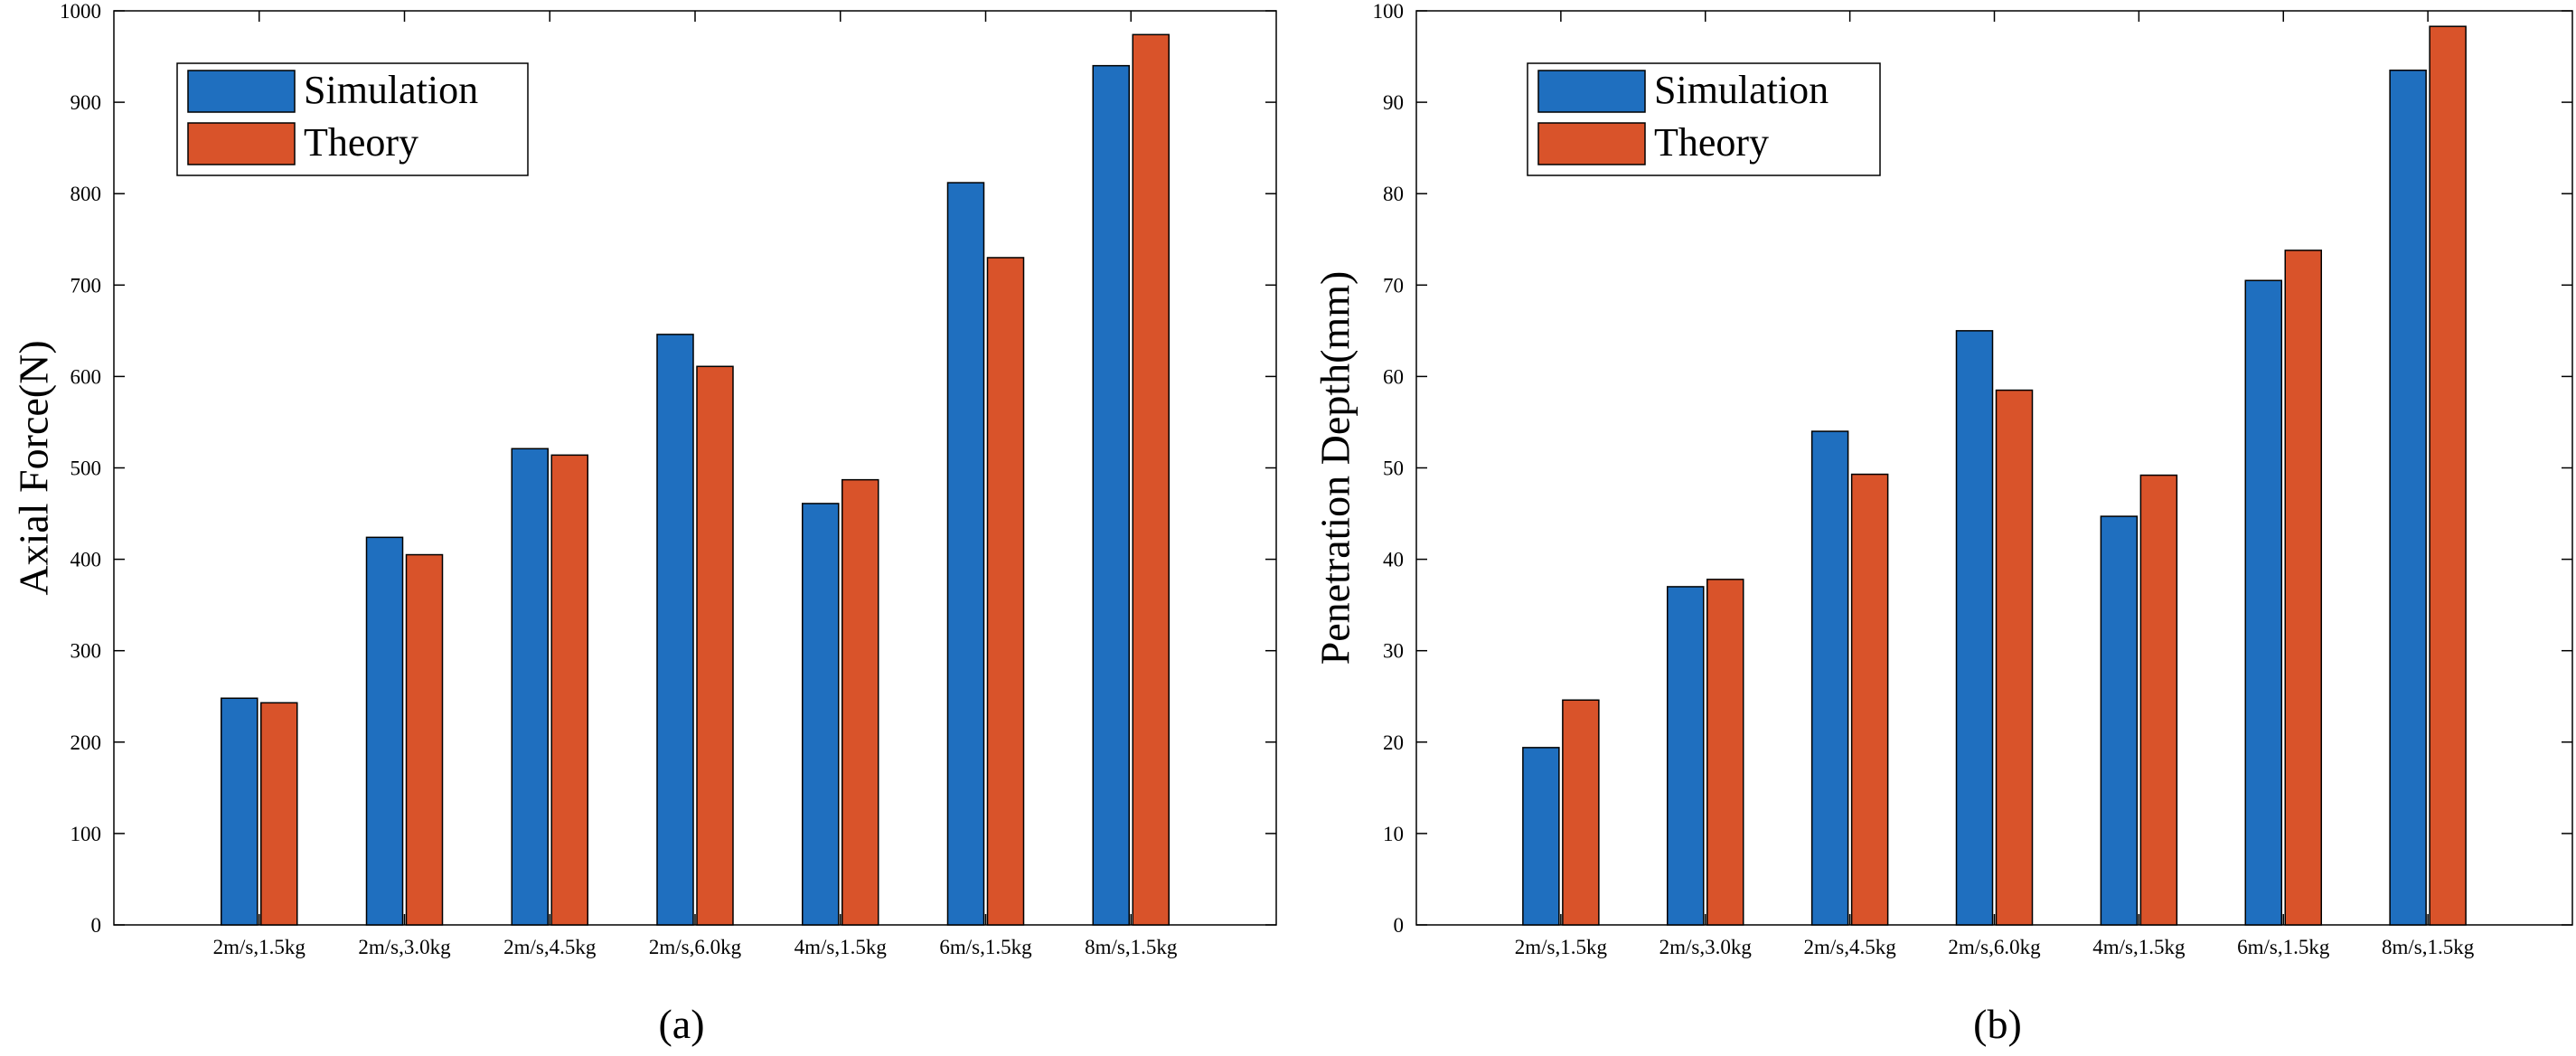 This screenshot has width=2576, height=1056. Describe the element at coordinates (1394, 376) in the screenshot. I see `y-tick-label: 60` at that location.